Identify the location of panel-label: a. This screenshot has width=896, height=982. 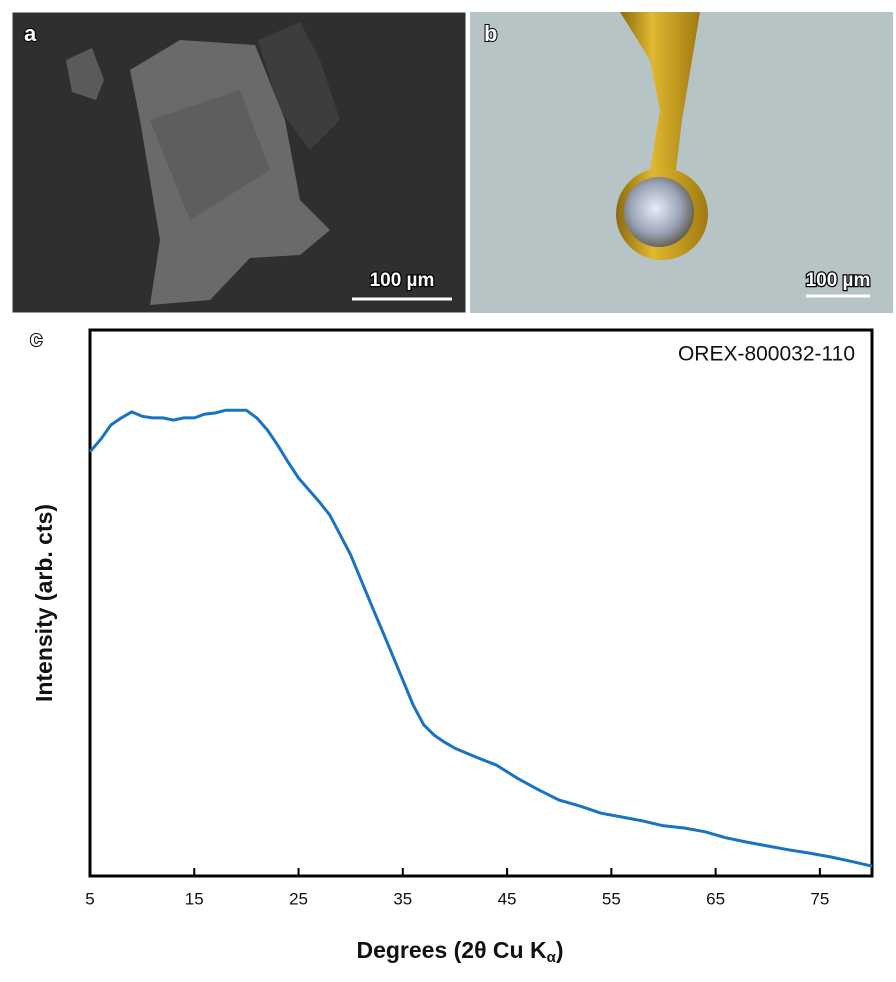
(30, 33).